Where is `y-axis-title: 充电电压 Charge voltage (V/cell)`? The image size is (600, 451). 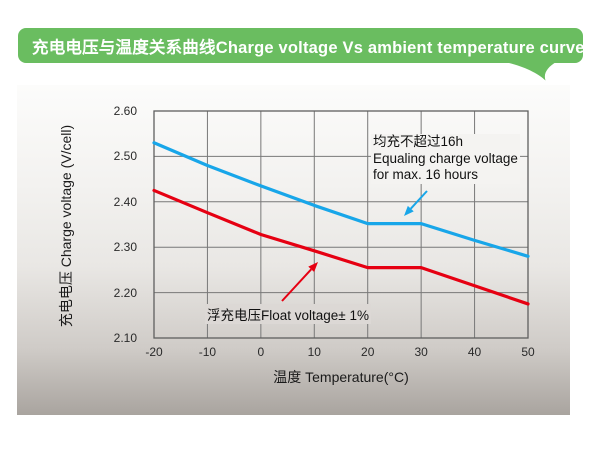
y-axis-title: 充电电压 Charge voltage (V/cell) is located at coordinates (66, 226).